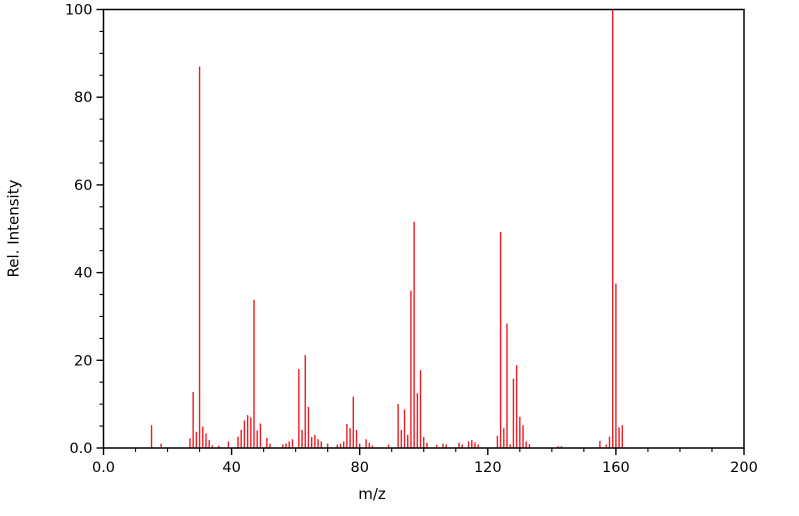 The image size is (799, 516). I want to click on y-tick-labels: 0.0 20 40 60 80 100, so click(79, 230).